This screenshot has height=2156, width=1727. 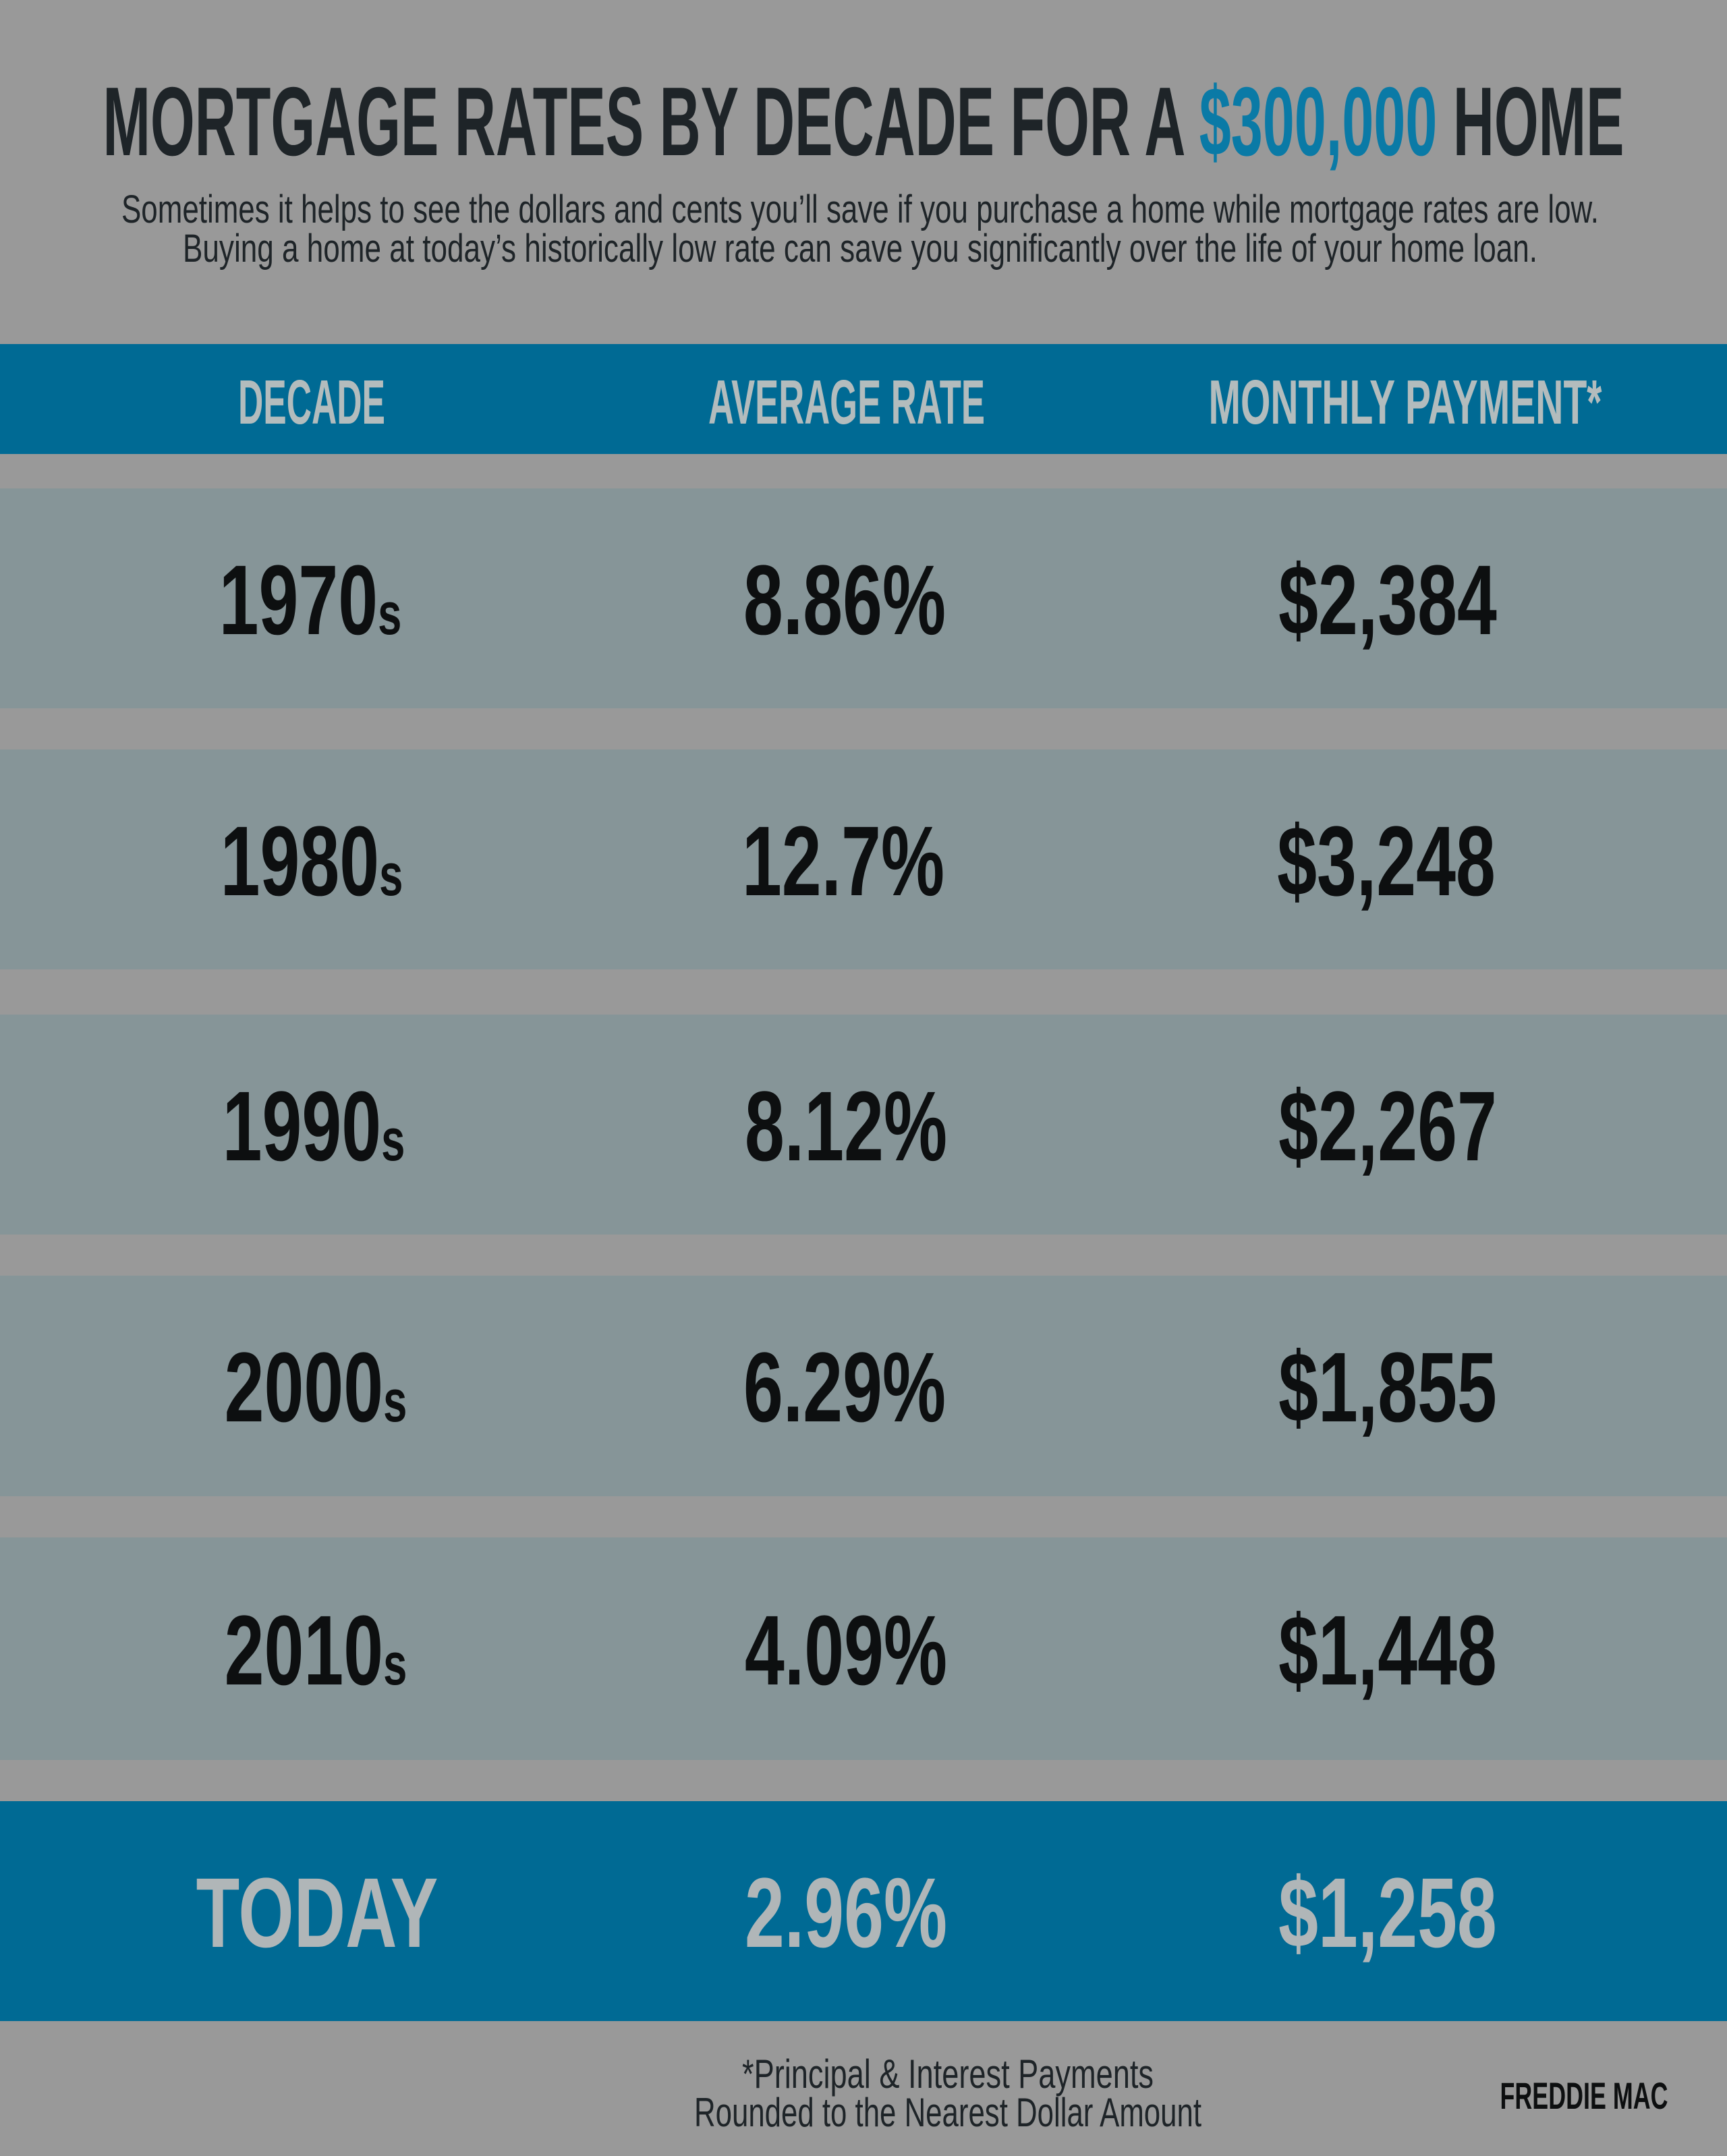 What do you see at coordinates (1387, 600) in the screenshot?
I see `payment-cell: $2,384` at bounding box center [1387, 600].